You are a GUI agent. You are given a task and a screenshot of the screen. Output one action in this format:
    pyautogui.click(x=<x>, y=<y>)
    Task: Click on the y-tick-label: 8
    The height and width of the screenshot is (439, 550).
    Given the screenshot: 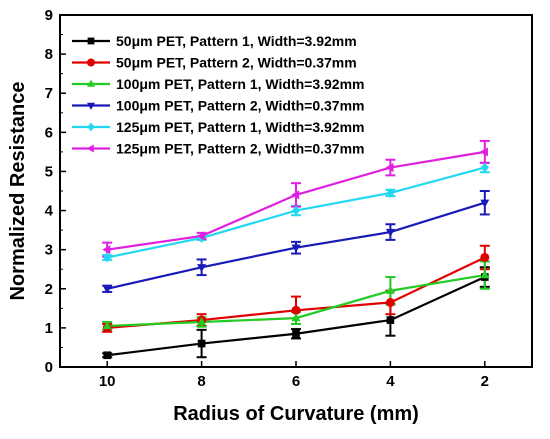 What is the action you would take?
    pyautogui.click(x=49, y=54)
    